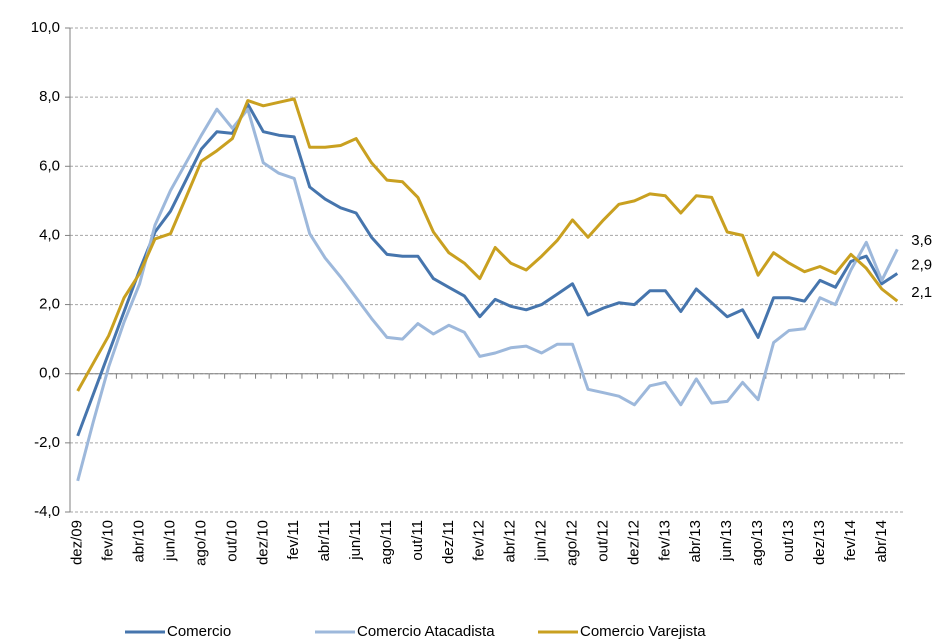 The height and width of the screenshot is (643, 941). Describe the element at coordinates (510, 541) in the screenshot. I see `x-tick-label: abr/12` at that location.